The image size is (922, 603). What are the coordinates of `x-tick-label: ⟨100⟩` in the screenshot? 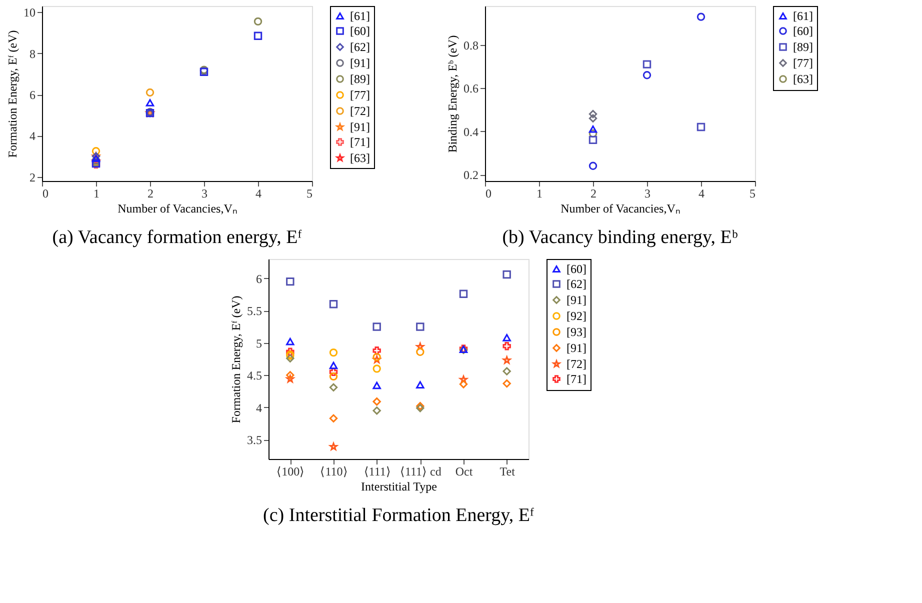 It's located at (290, 471).